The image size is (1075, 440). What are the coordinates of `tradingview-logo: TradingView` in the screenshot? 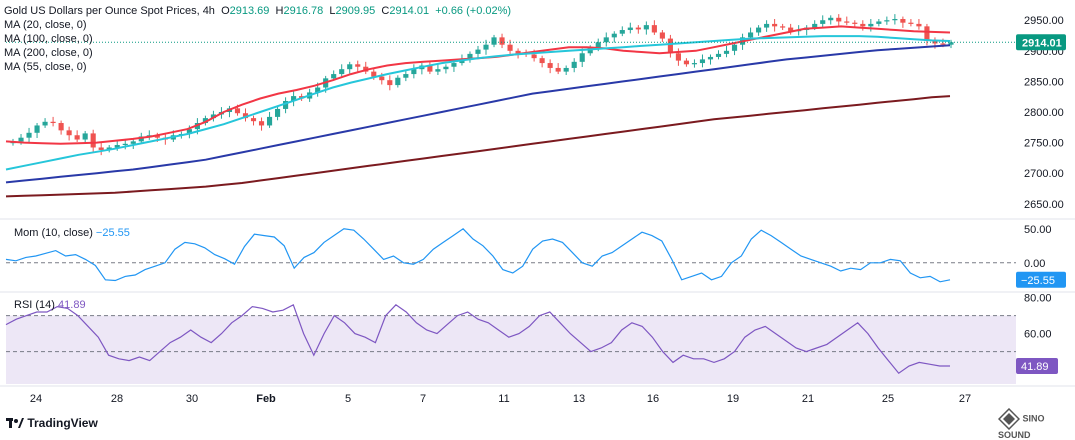 It's located at (52, 423).